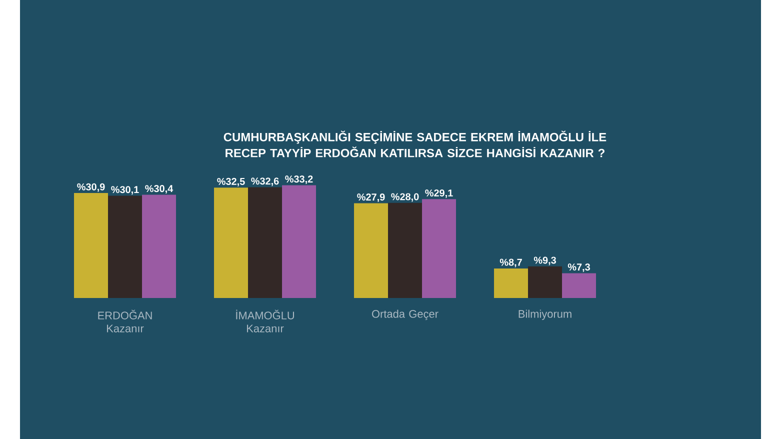 The width and height of the screenshot is (781, 439). I want to click on data-label: %33,2, so click(299, 180).